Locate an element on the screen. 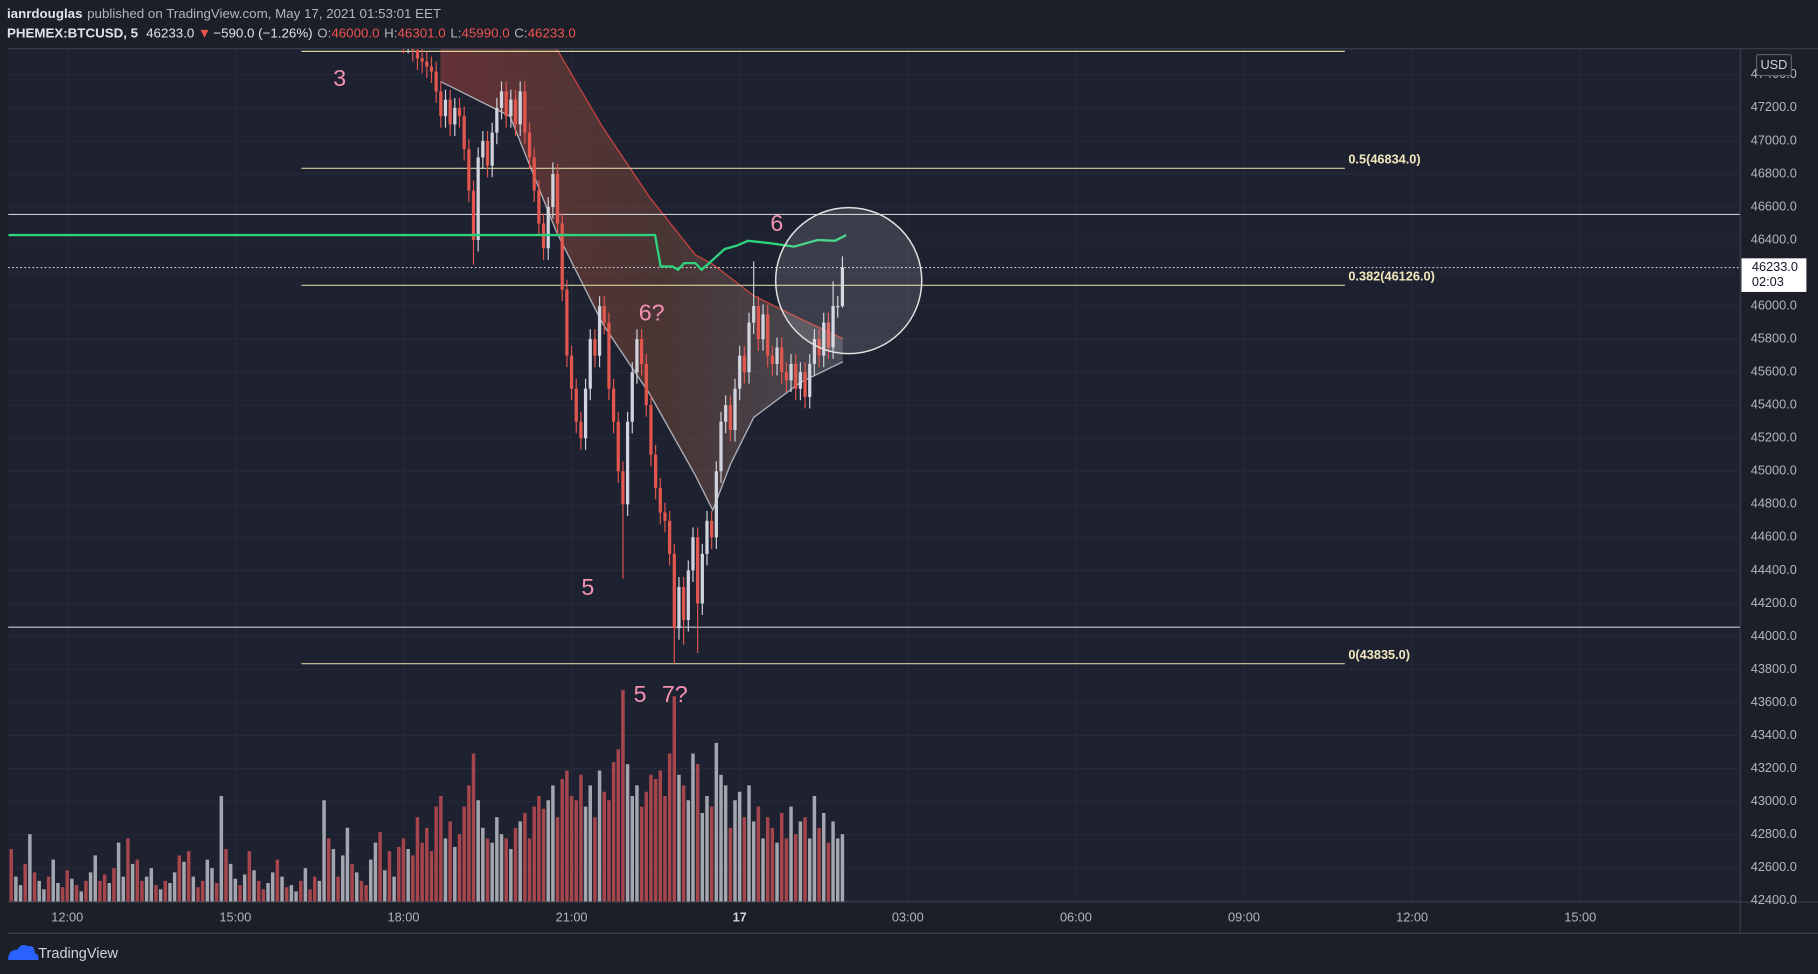 The height and width of the screenshot is (974, 1818). ribbon-edge is located at coordinates (699, 194).